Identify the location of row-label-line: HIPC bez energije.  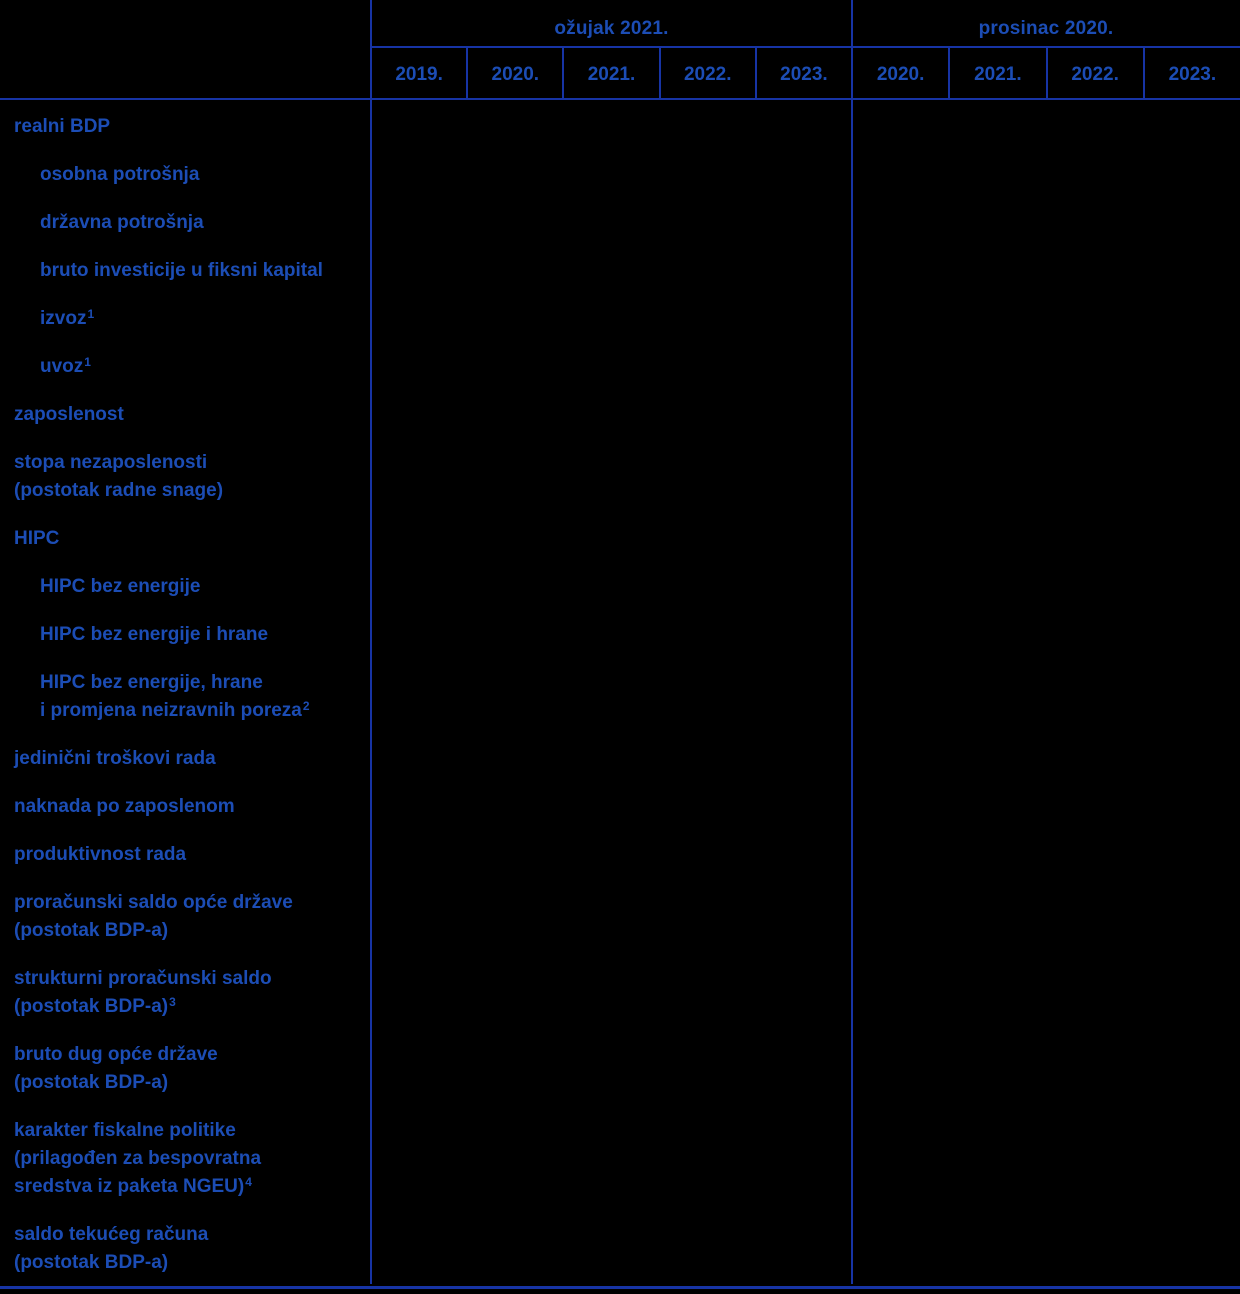
(120, 586).